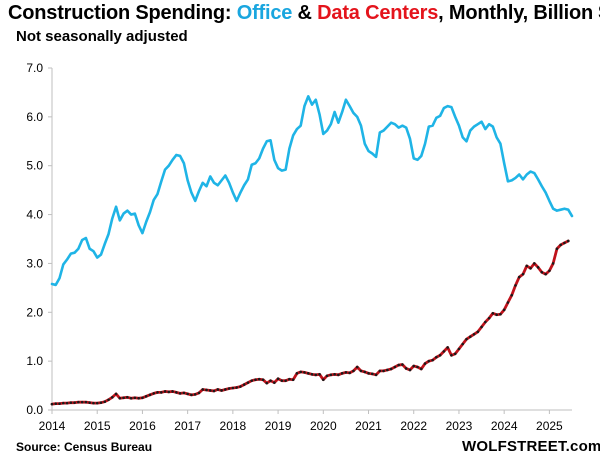 Image resolution: width=600 pixels, height=476 pixels. I want to click on x-tick-label: 2018, so click(233, 426).